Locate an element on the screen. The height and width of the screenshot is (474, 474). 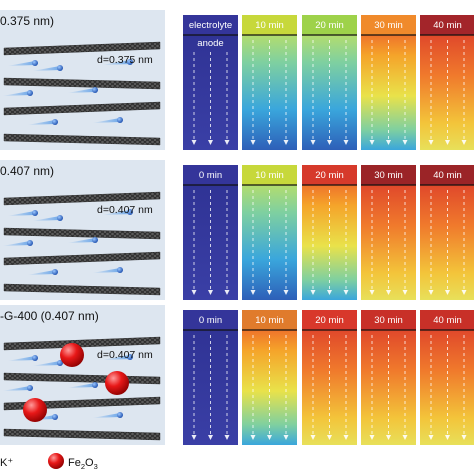
time-panel: 40 min is located at coordinates (447, 232).